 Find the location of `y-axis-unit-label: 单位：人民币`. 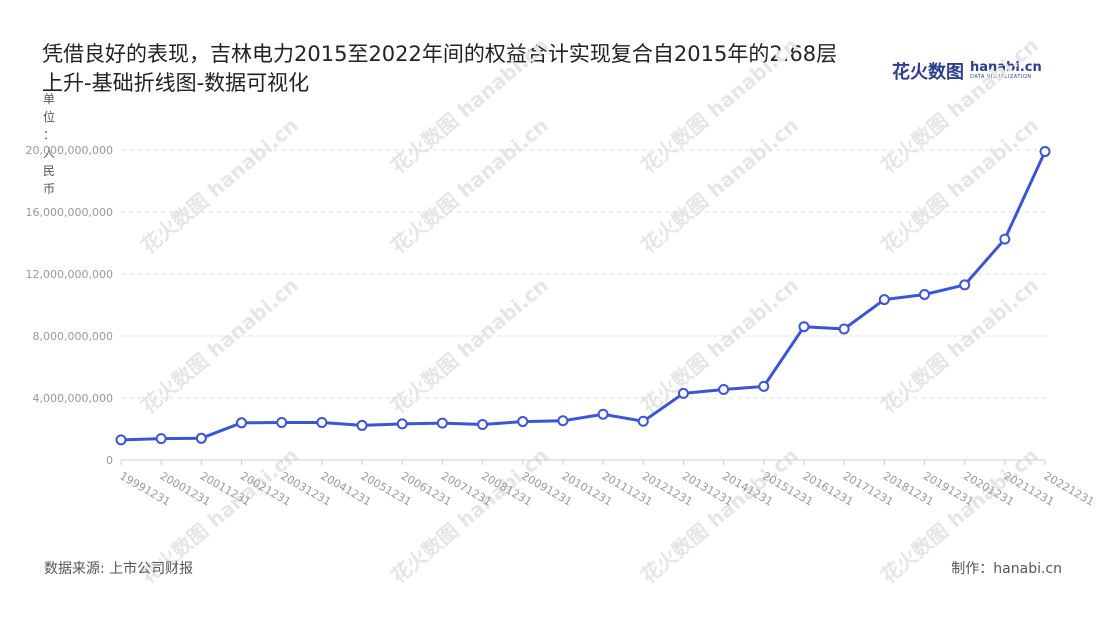

y-axis-unit-label: 单位：人民币 is located at coordinates (48, 144).